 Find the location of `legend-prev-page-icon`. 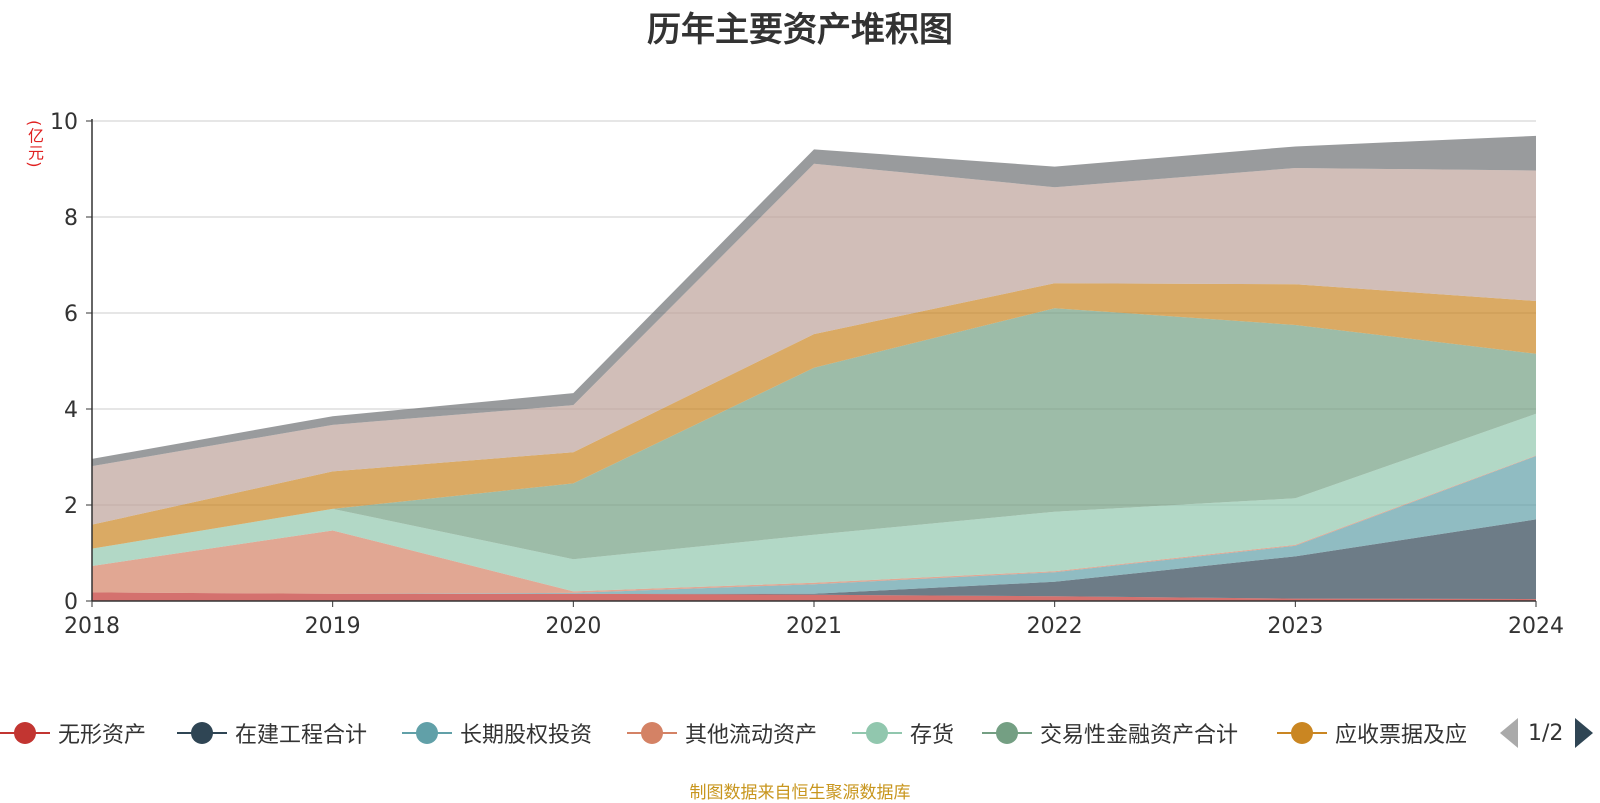

legend-prev-page-icon is located at coordinates (1509, 733).